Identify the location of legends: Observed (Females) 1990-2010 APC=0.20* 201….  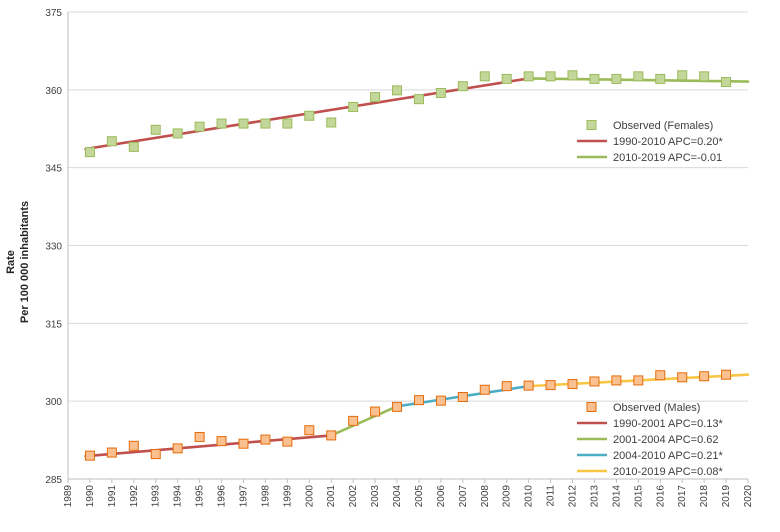
(650, 299).